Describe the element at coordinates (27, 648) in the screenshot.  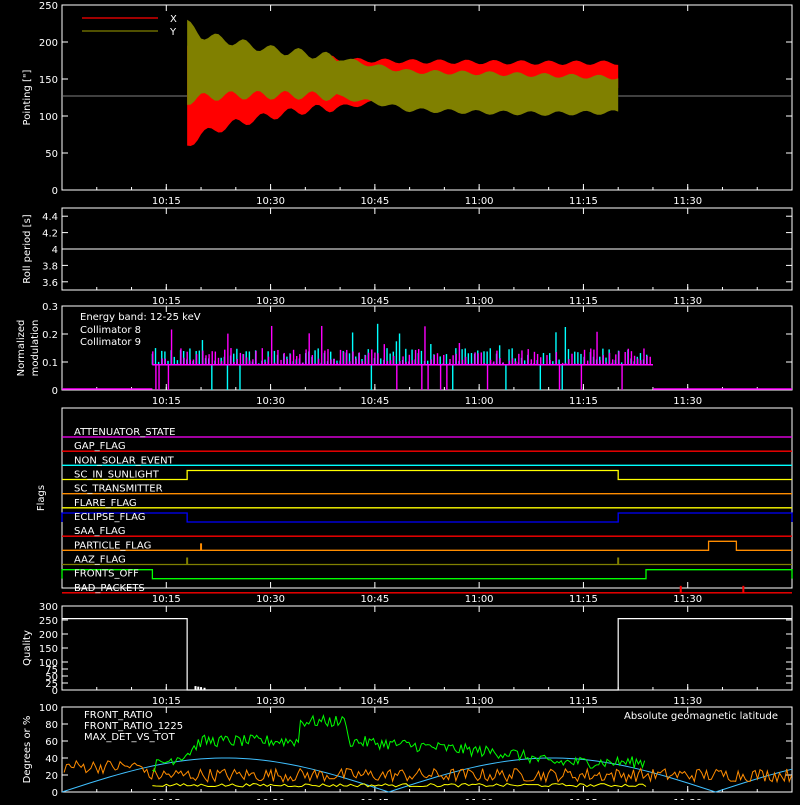
I see `quality-ylabel: Quality` at that location.